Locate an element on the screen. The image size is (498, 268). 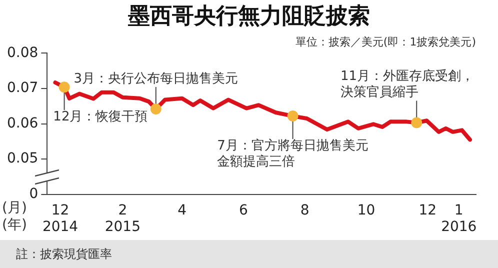
x-tick-label: 2 2015 is located at coordinates (122, 219).